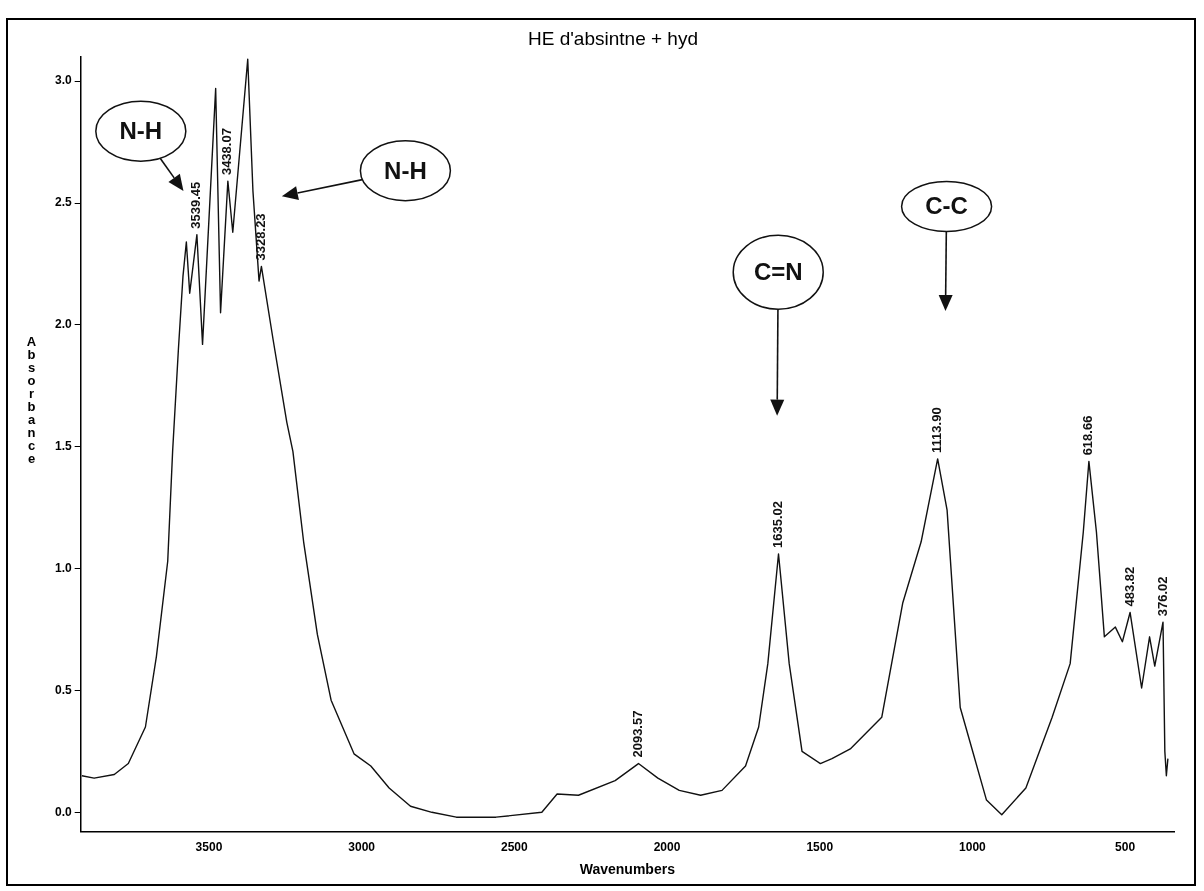 This screenshot has height=891, width=1204. What do you see at coordinates (63, 202) in the screenshot?
I see `y-tick-label: 2.5` at bounding box center [63, 202].